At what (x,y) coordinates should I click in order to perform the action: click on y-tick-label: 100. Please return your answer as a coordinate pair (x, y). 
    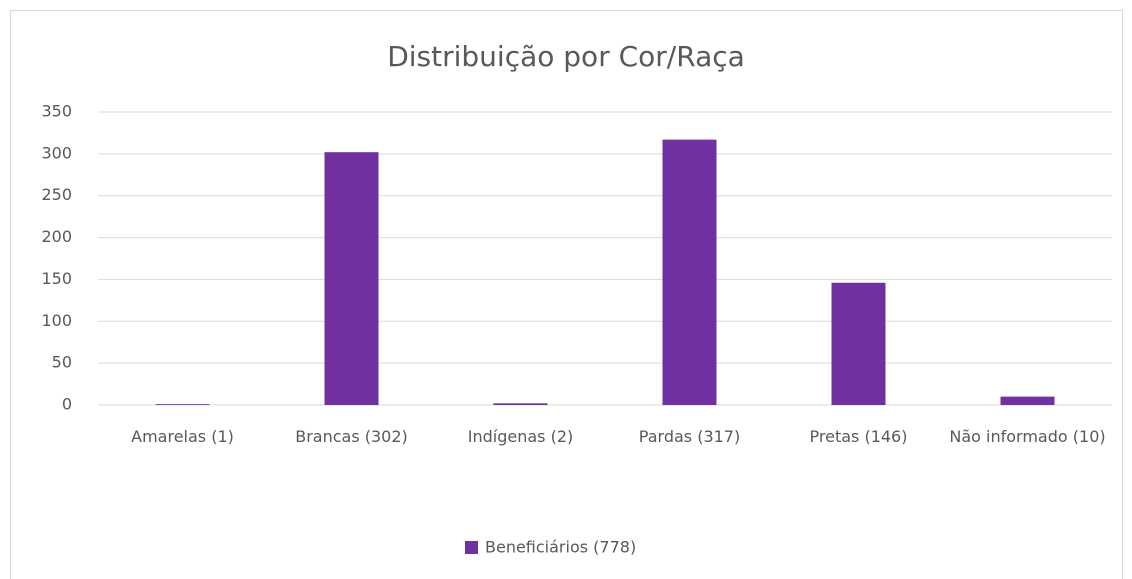
    Looking at the image, I should click on (56, 320).